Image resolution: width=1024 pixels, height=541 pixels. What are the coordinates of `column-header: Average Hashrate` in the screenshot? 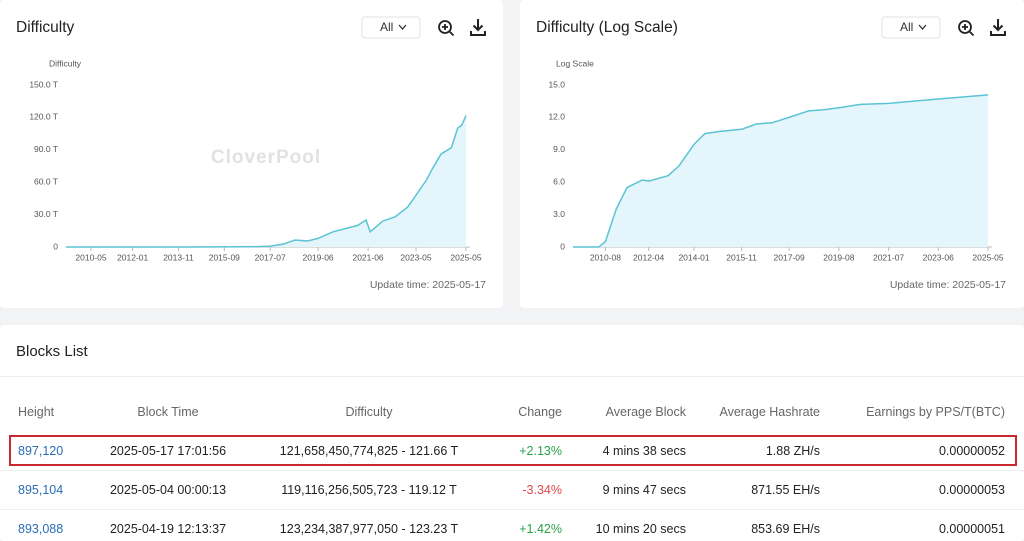 It's located at (769, 412).